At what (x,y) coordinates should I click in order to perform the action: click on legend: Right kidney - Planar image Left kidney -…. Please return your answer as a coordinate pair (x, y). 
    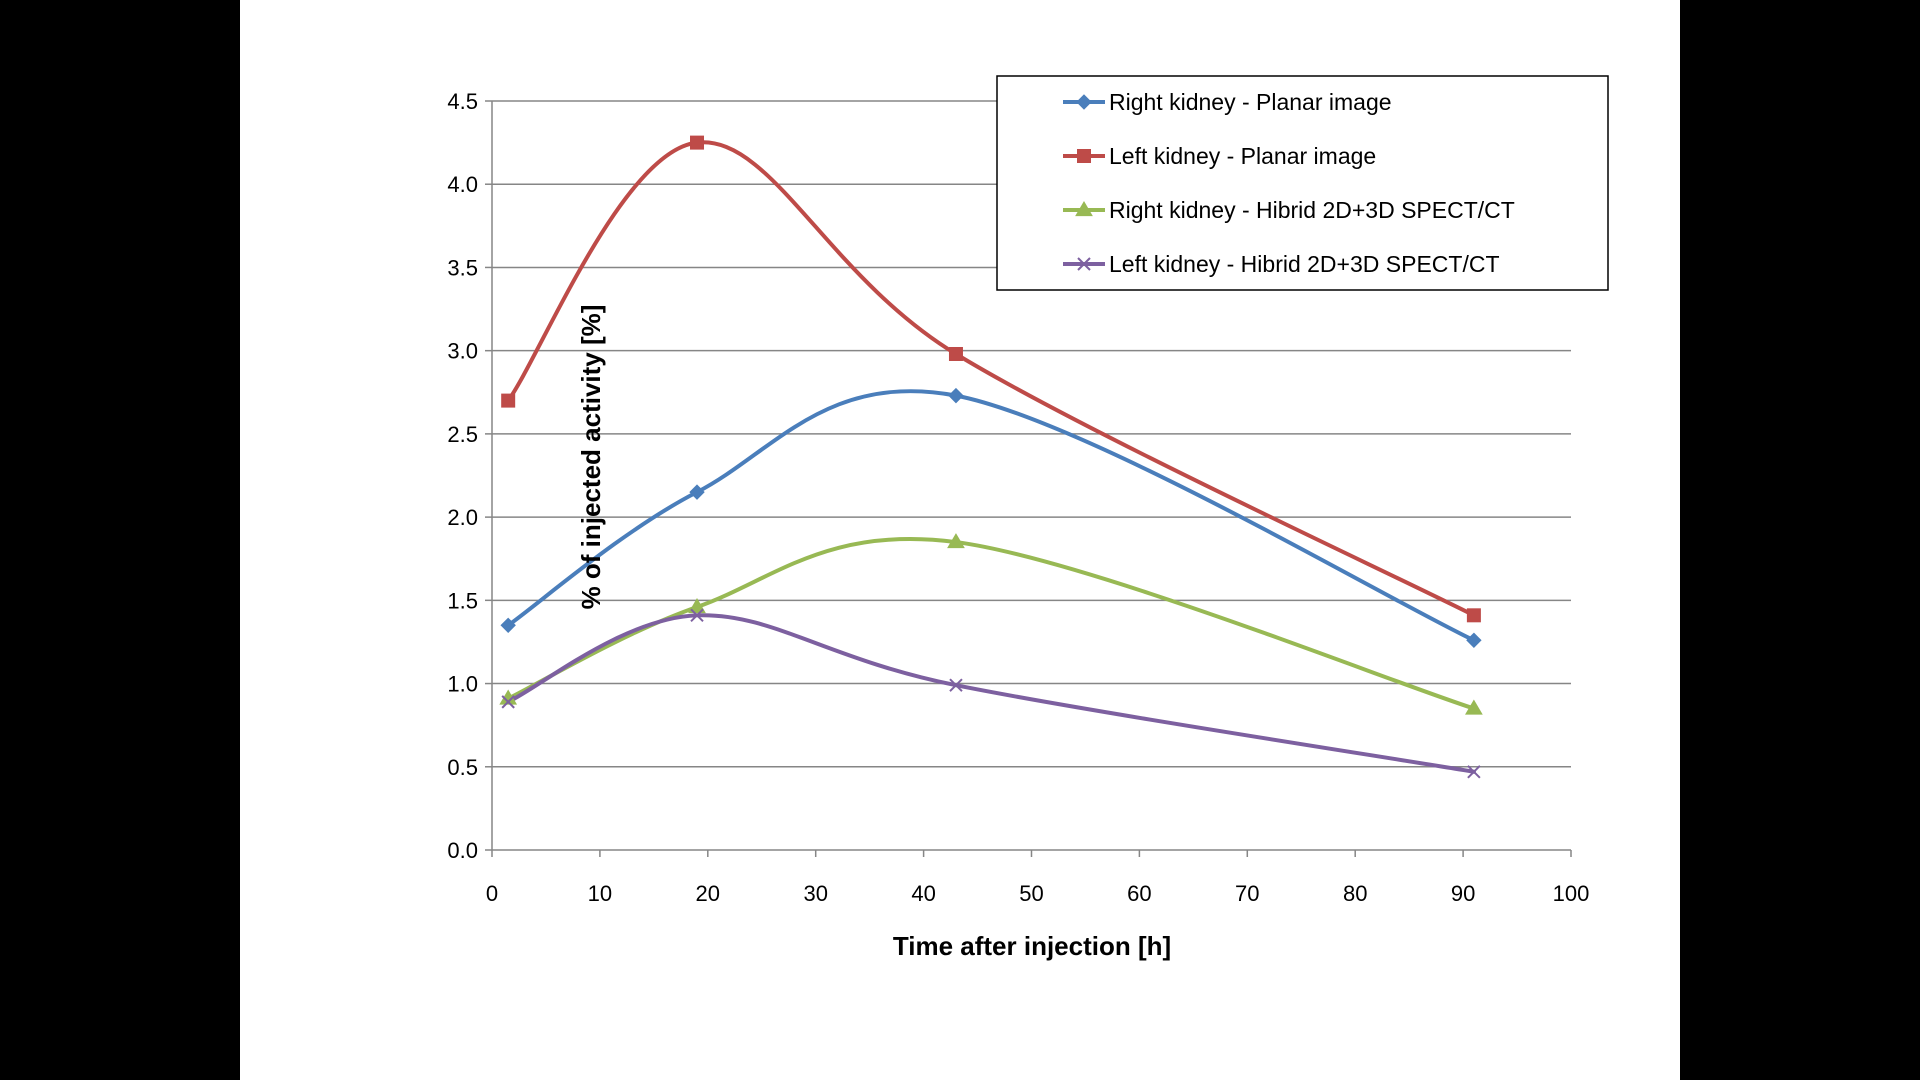
    Looking at the image, I should click on (1302, 183).